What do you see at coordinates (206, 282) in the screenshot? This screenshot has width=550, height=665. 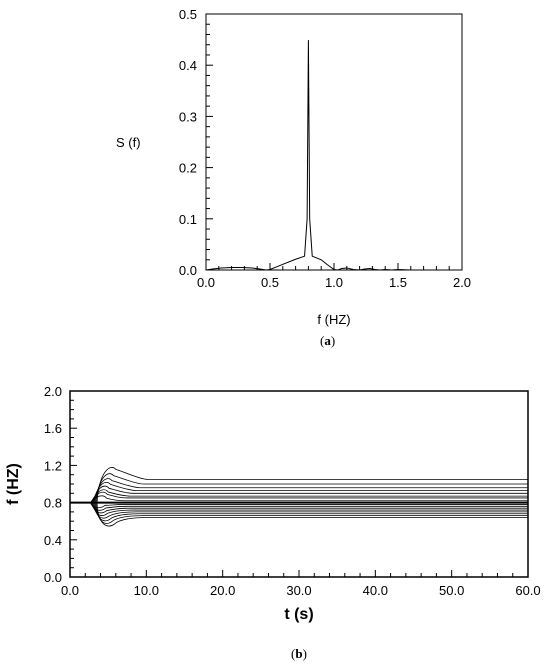 I see `panel-a-x-tick-label: 0.0` at bounding box center [206, 282].